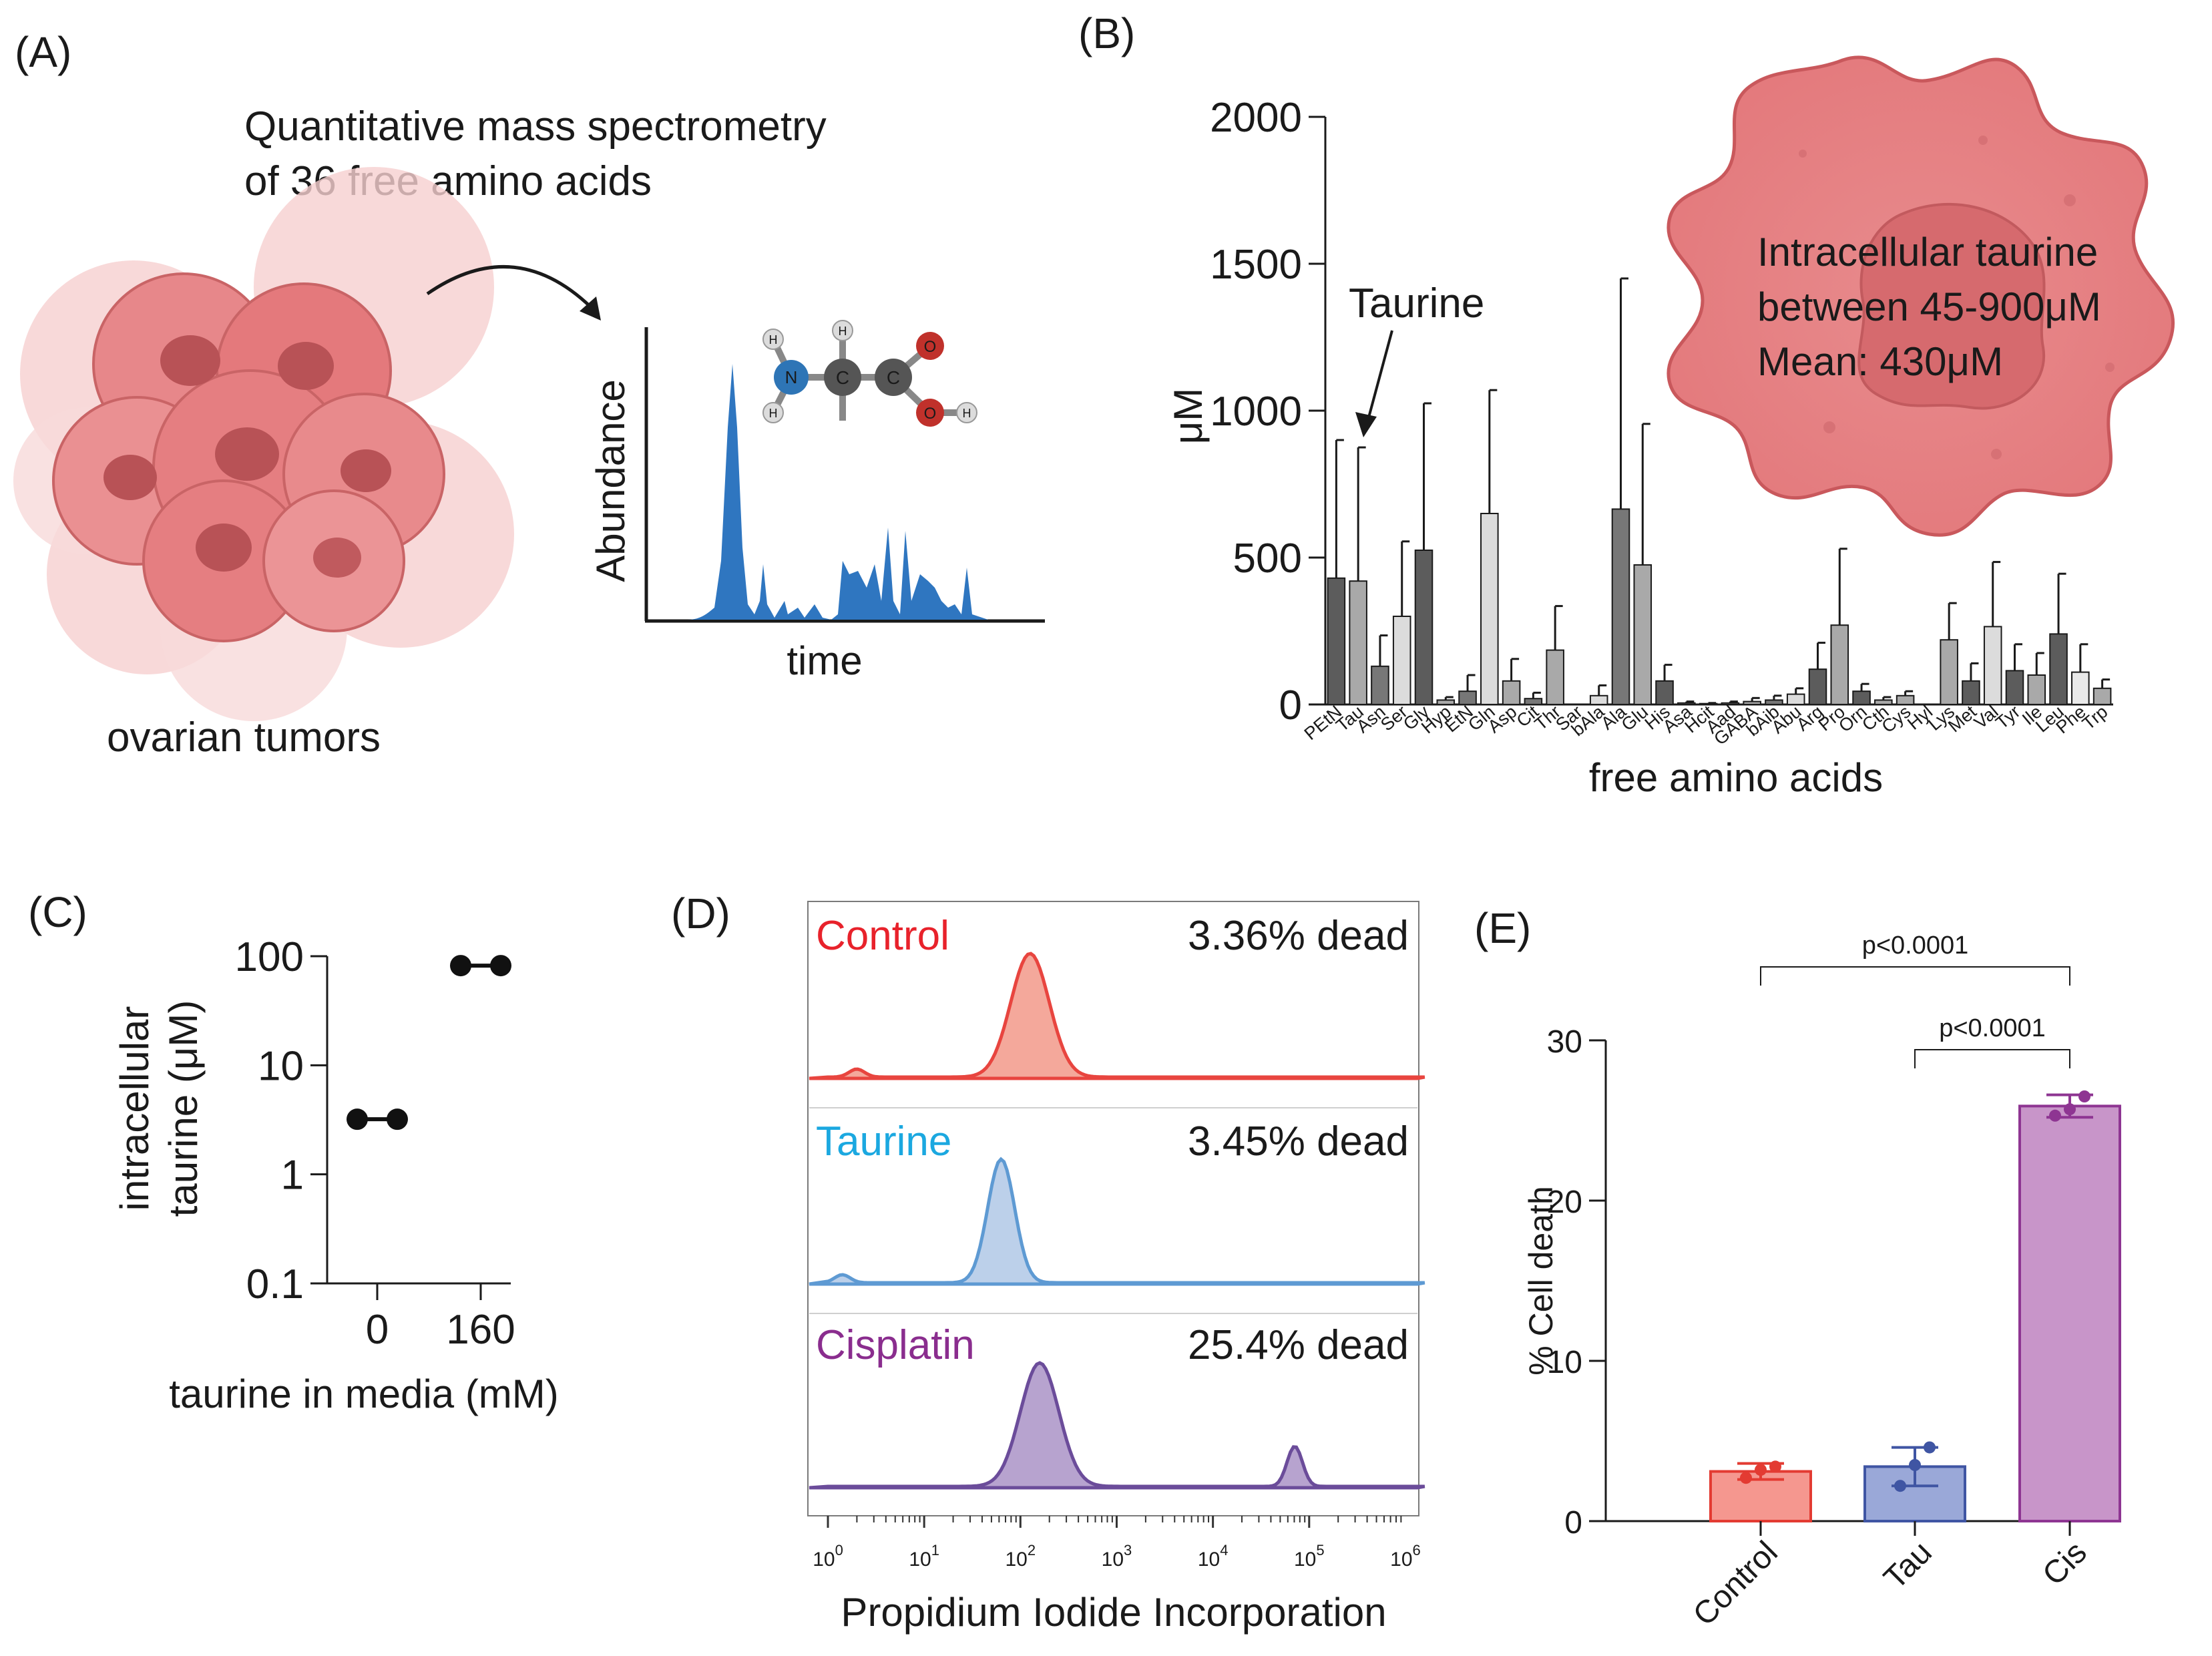  What do you see at coordinates (1267, 559) in the screenshot?
I see `chart-b-ytick-label: 500` at bounding box center [1267, 559].